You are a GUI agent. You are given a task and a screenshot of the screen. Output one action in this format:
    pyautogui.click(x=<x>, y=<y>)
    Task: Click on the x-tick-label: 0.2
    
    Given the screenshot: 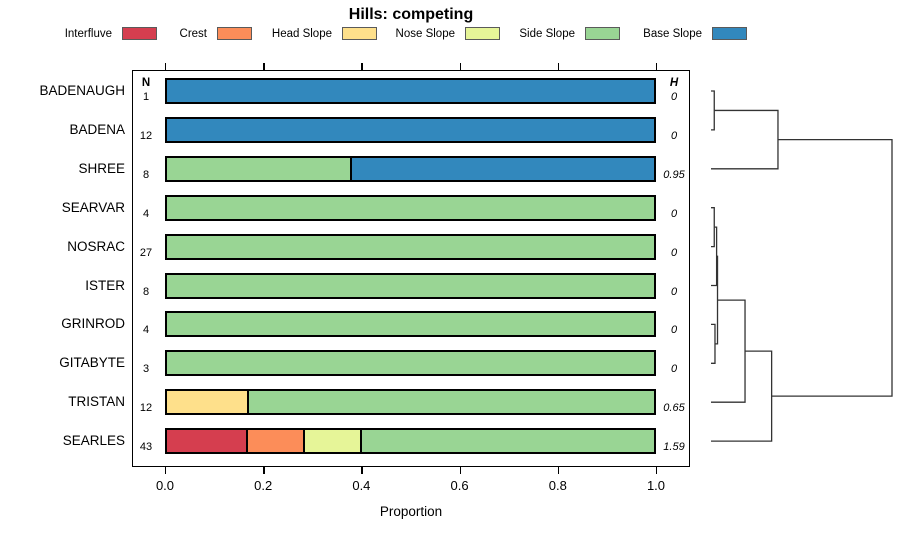 What is the action you would take?
    pyautogui.click(x=263, y=485)
    